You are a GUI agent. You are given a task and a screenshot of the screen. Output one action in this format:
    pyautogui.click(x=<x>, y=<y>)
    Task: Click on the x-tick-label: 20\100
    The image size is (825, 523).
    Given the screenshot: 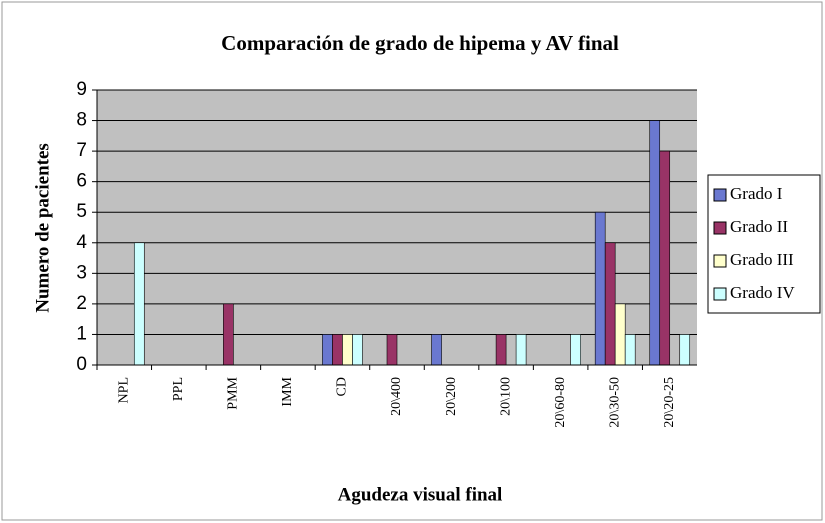 What is the action you would take?
    pyautogui.click(x=505, y=396)
    